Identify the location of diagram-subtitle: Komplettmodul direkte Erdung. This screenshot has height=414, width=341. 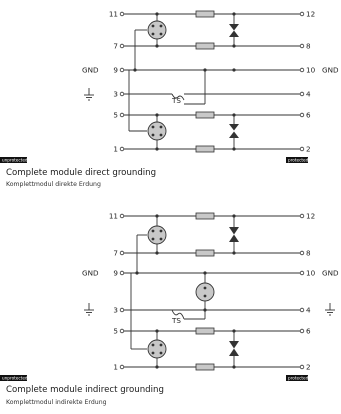
(53, 184).